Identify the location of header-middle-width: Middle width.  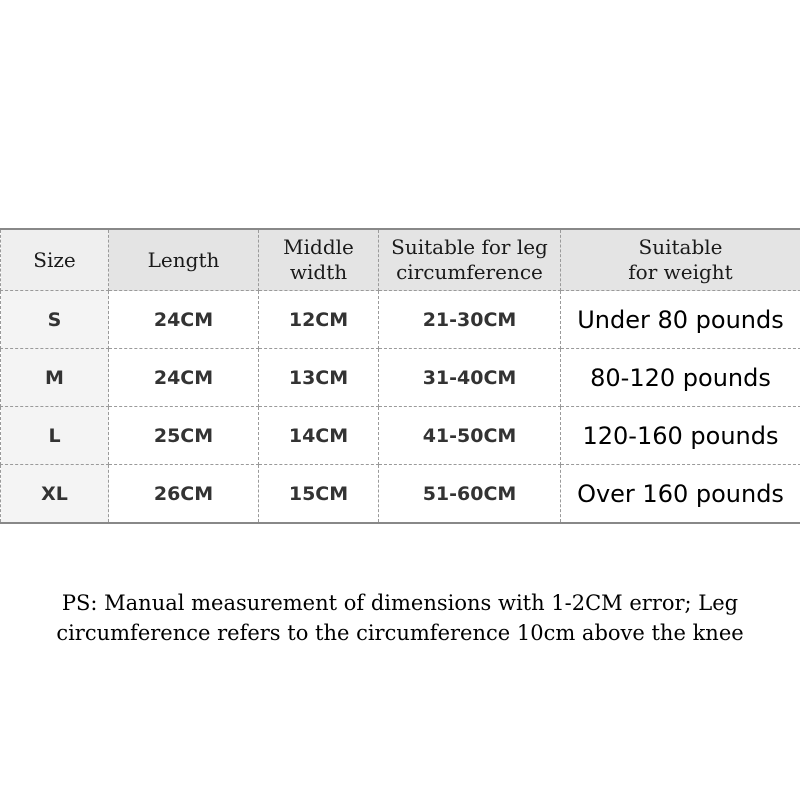
(318, 259).